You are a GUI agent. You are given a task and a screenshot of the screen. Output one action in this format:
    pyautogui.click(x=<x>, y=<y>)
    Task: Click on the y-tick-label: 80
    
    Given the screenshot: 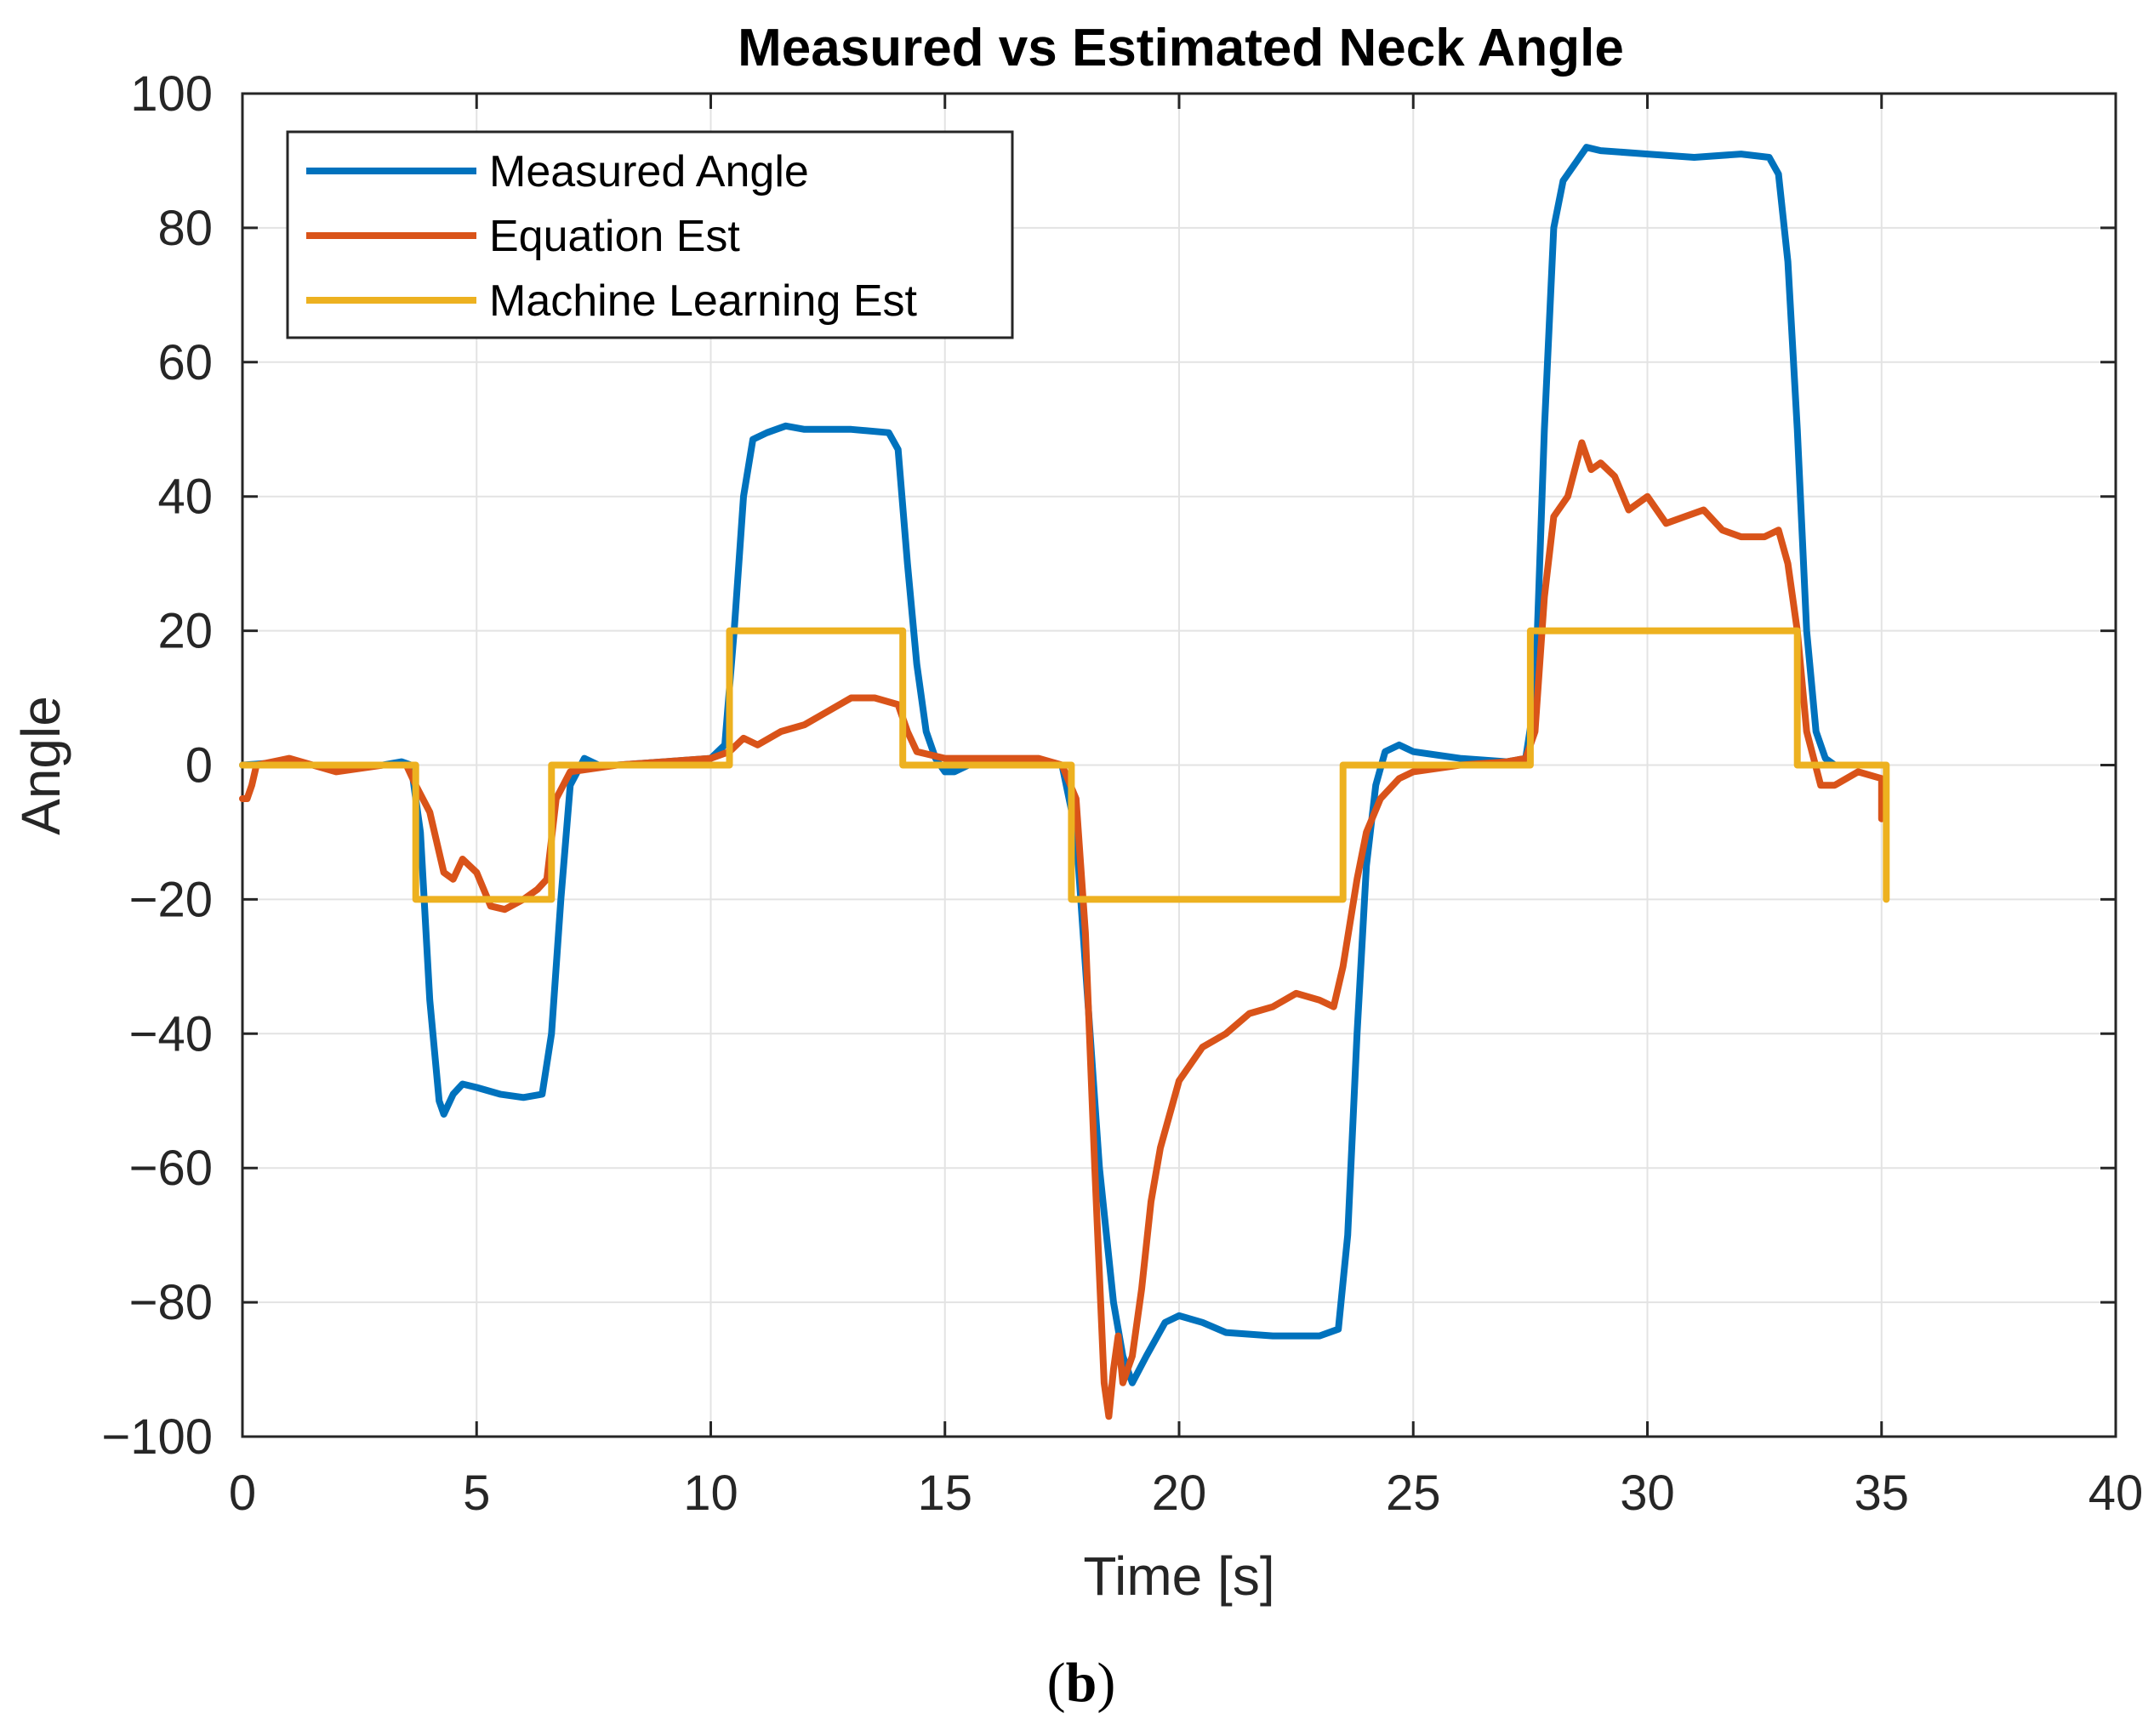 What is the action you would take?
    pyautogui.click(x=185, y=228)
    